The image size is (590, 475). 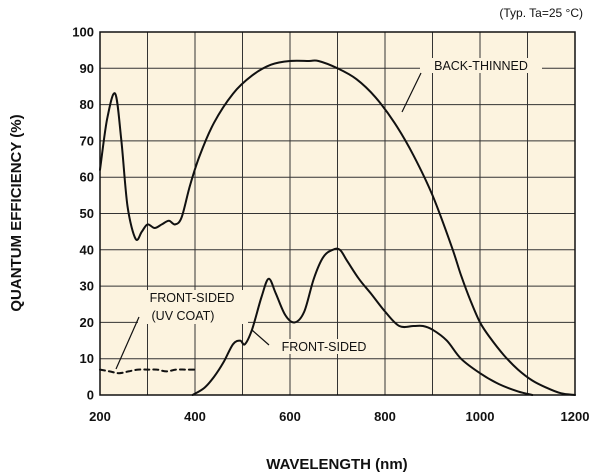 I want to click on back-thinned-label: BACK-THINNED, so click(x=481, y=66).